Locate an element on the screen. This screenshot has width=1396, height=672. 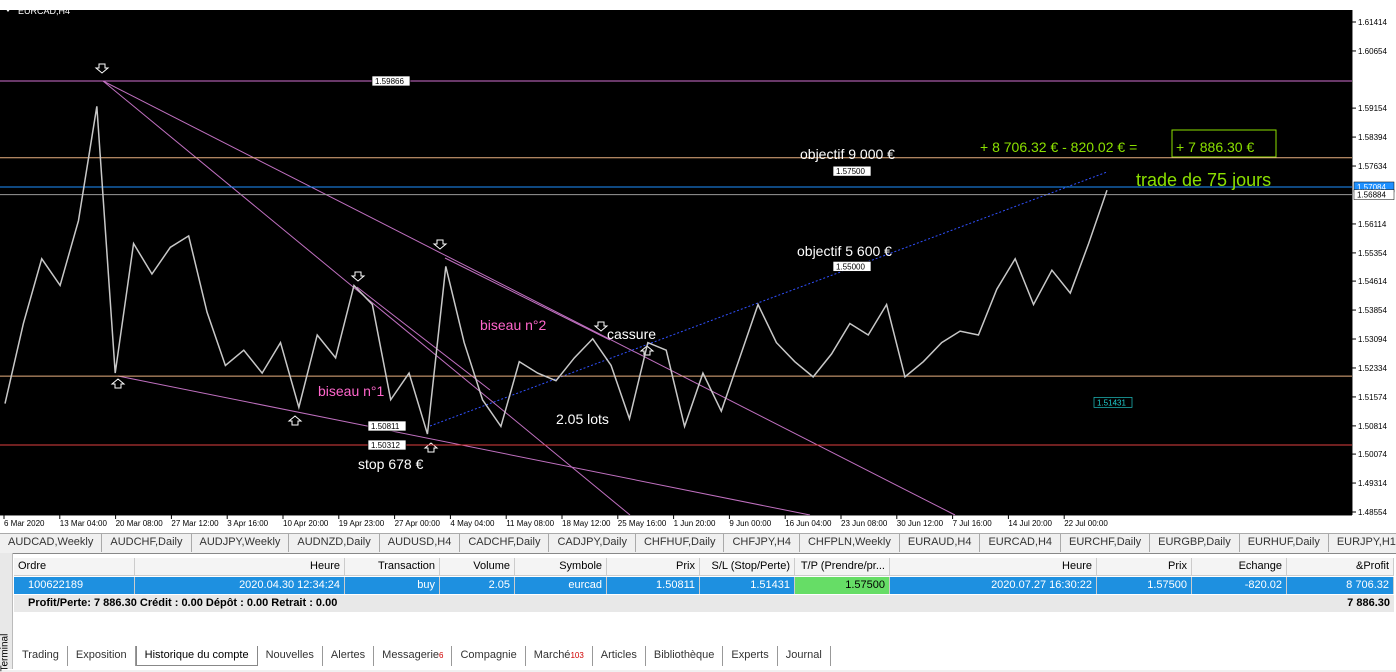
side-label: Terminal is located at coordinates (5, 652).